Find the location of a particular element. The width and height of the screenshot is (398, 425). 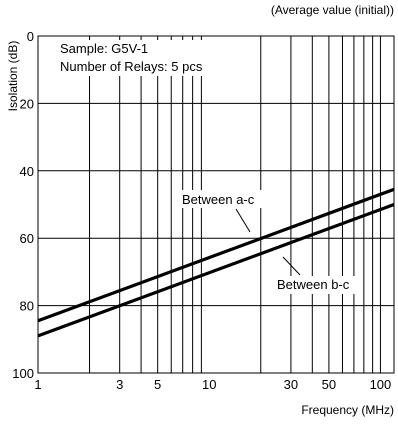

y-tick-label: 40 is located at coordinates (27, 171).